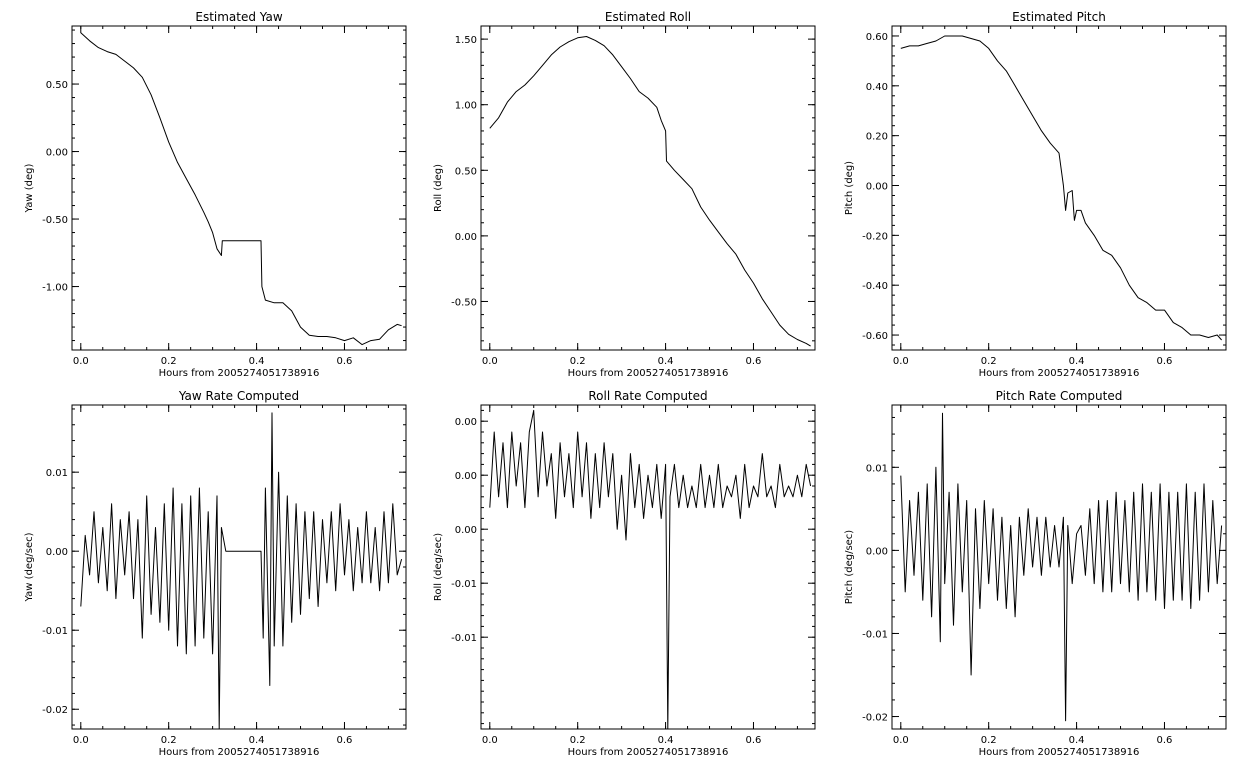 The height and width of the screenshot is (775, 1250). What do you see at coordinates (578, 361) in the screenshot?
I see `x-tick-label-roll: 0.2` at bounding box center [578, 361].